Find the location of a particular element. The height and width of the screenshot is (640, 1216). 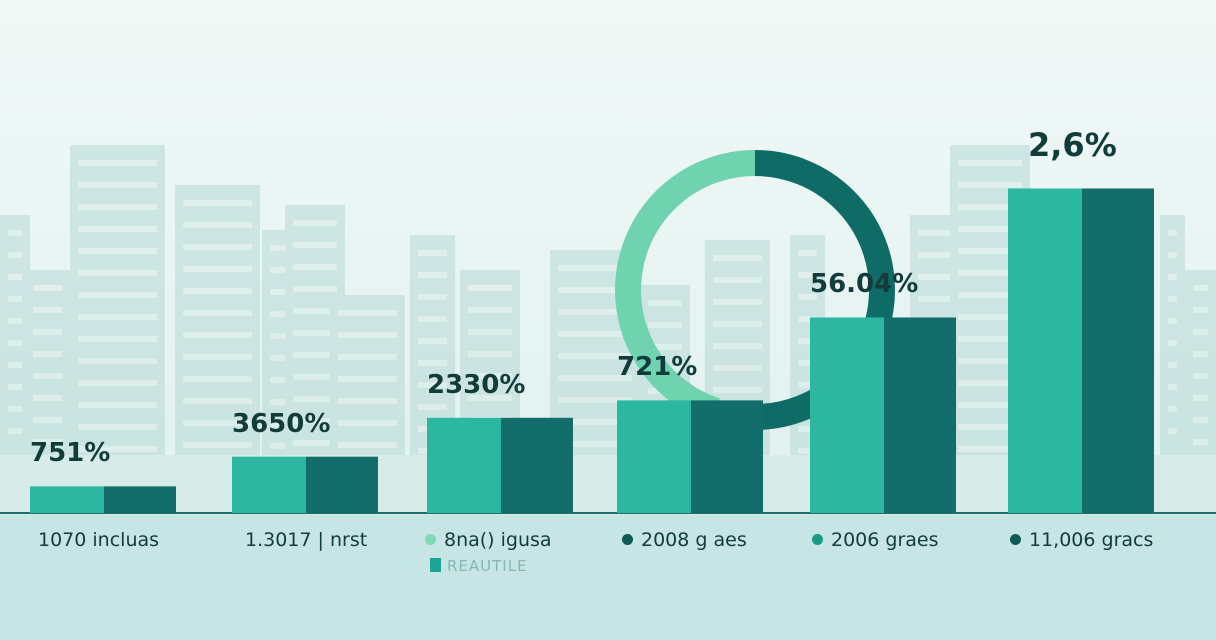

category-label: 11,006 gracs is located at coordinates (1081, 540).